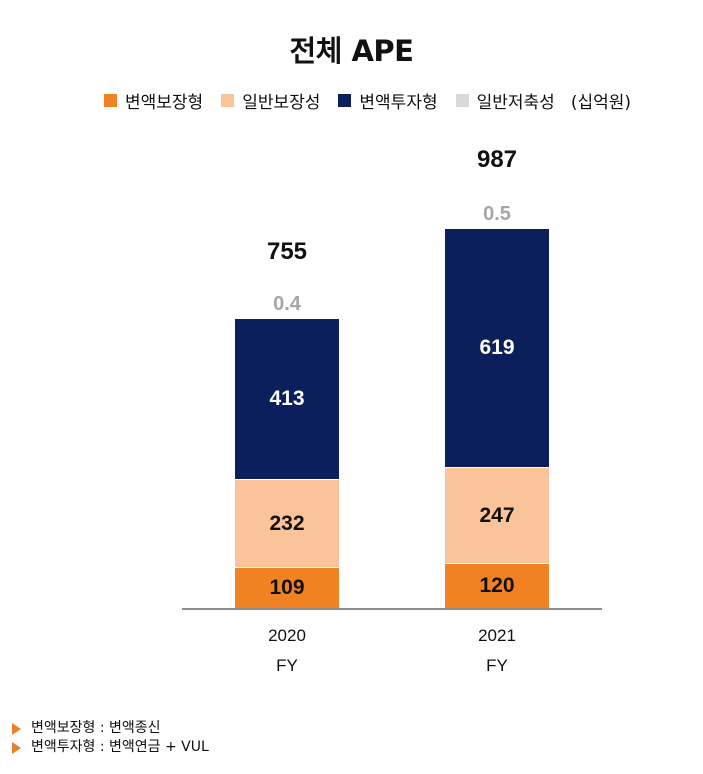  What do you see at coordinates (462, 100) in the screenshot?
I see `legend-swatch-gray` at bounding box center [462, 100].